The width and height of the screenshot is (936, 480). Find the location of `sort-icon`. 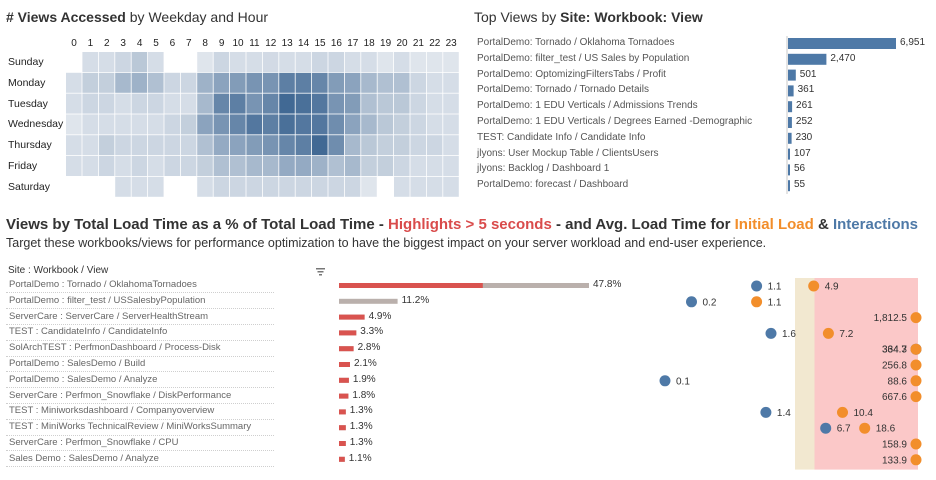

sort-icon is located at coordinates (321, 270).